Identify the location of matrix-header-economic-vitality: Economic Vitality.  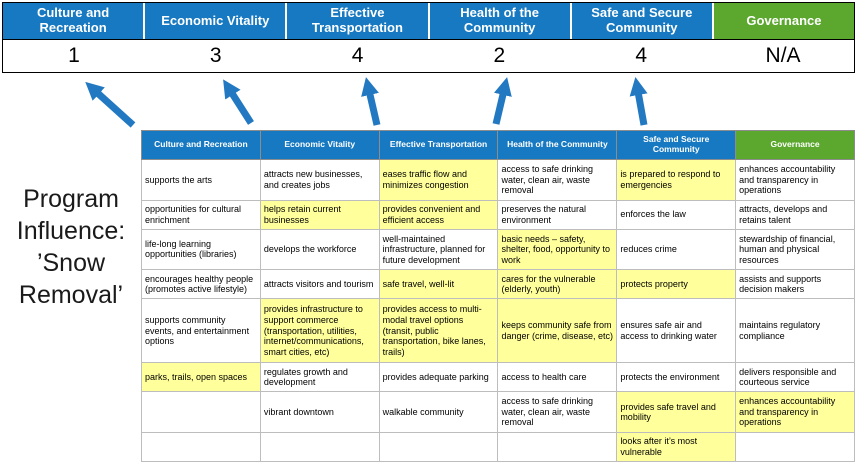
(319, 145).